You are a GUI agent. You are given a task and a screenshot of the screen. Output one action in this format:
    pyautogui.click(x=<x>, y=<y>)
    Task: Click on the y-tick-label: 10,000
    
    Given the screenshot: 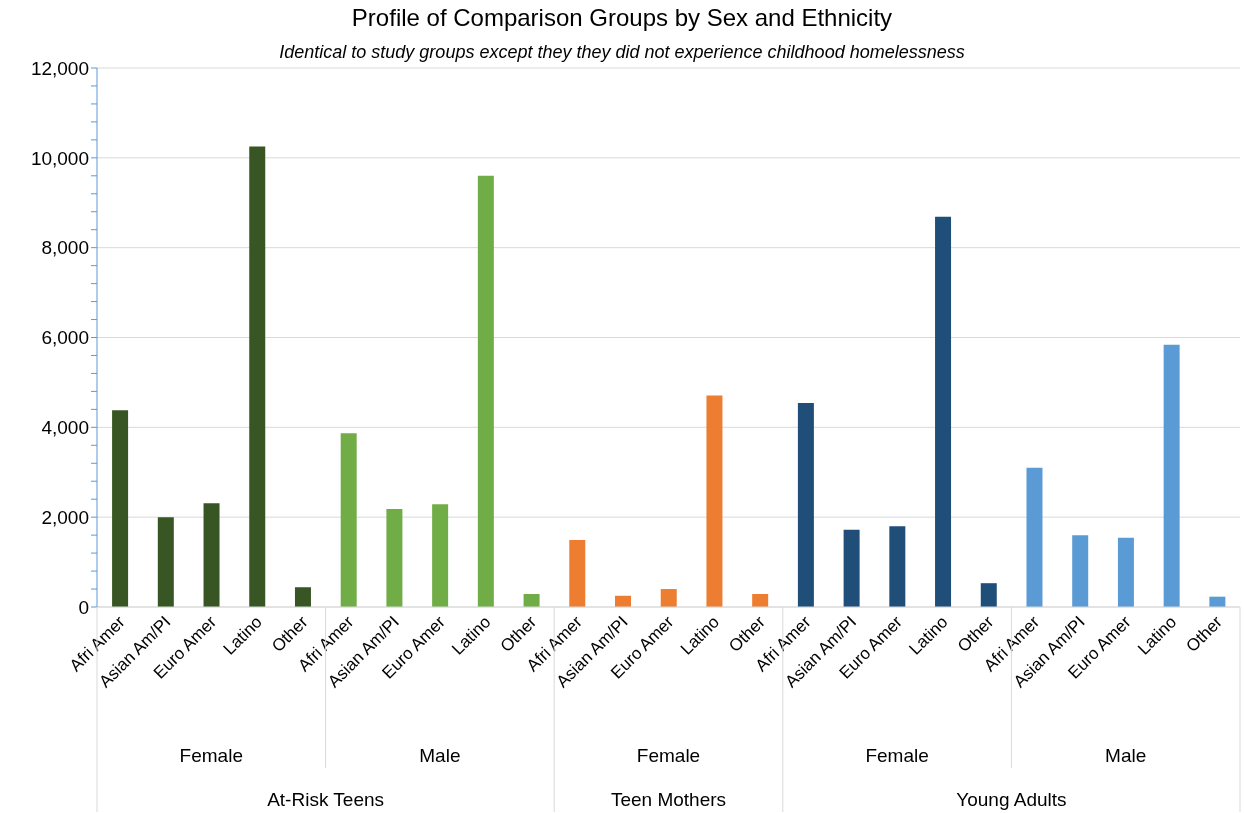 What is the action you would take?
    pyautogui.click(x=59, y=158)
    